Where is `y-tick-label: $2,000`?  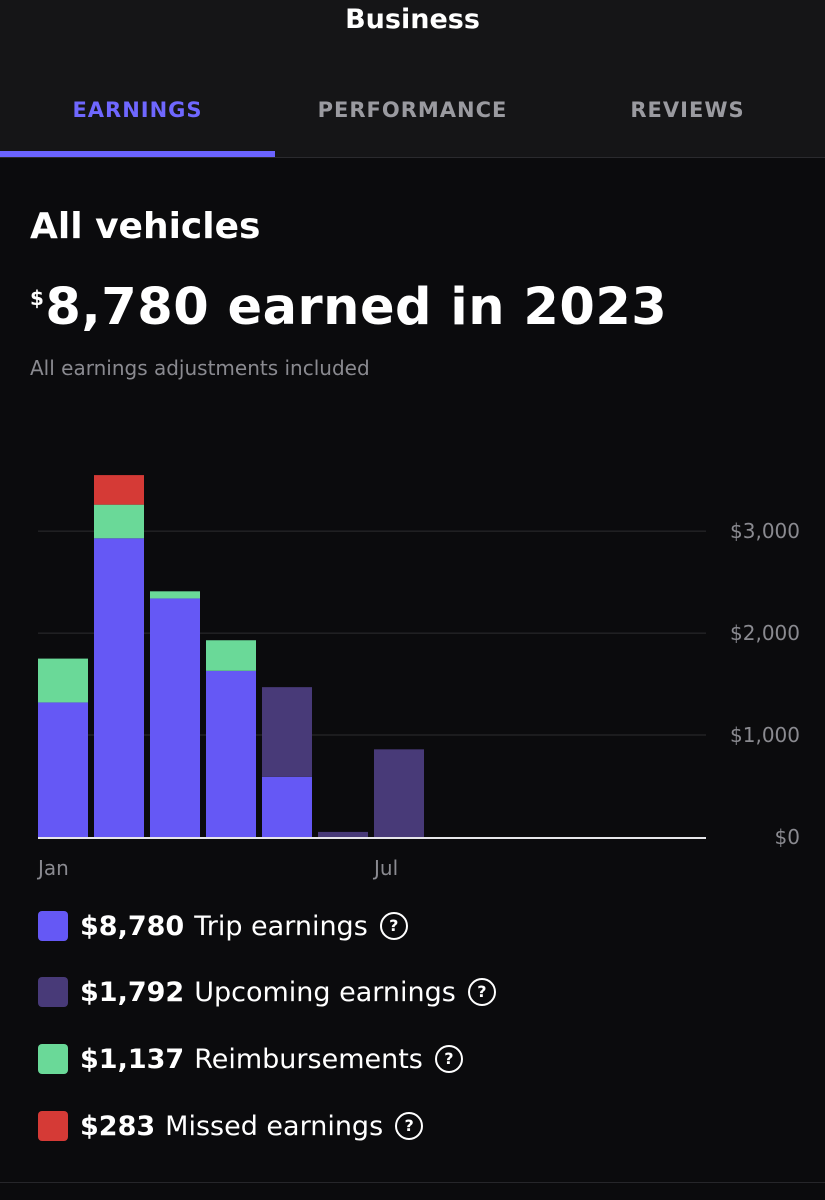 y-tick-label: $2,000 is located at coordinates (765, 633).